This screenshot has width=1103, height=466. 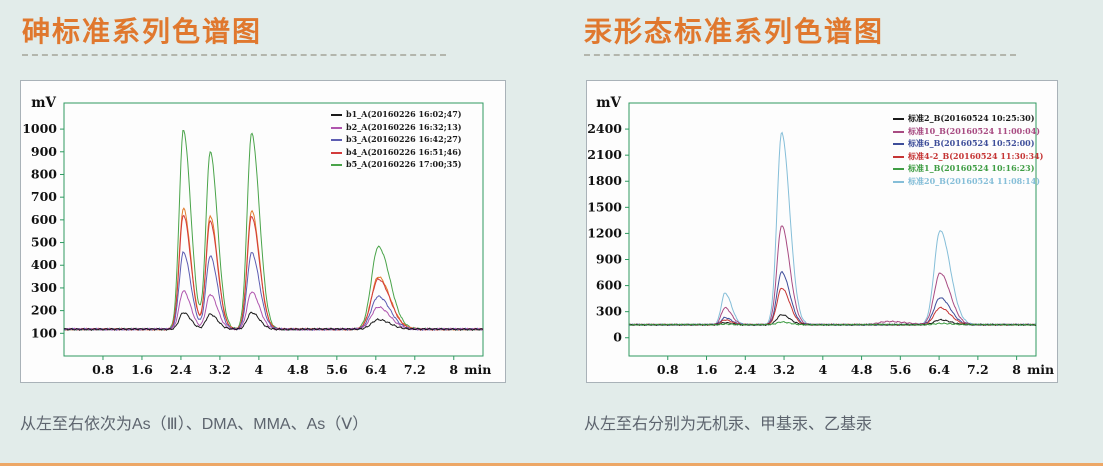 I want to click on legend-item: 标准1_B(20160524 10:16:23), so click(x=968, y=168).